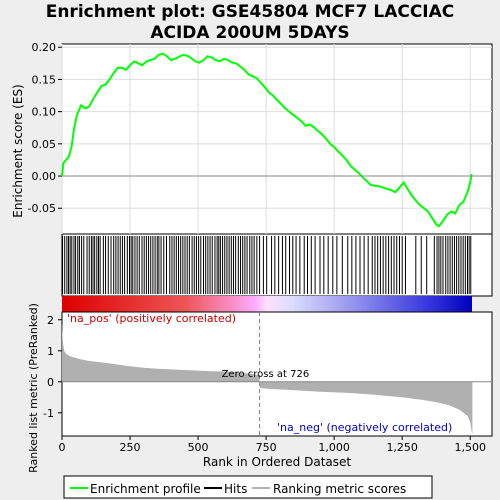  I want to click on metric-y-tick-label: 2, so click(50, 320).